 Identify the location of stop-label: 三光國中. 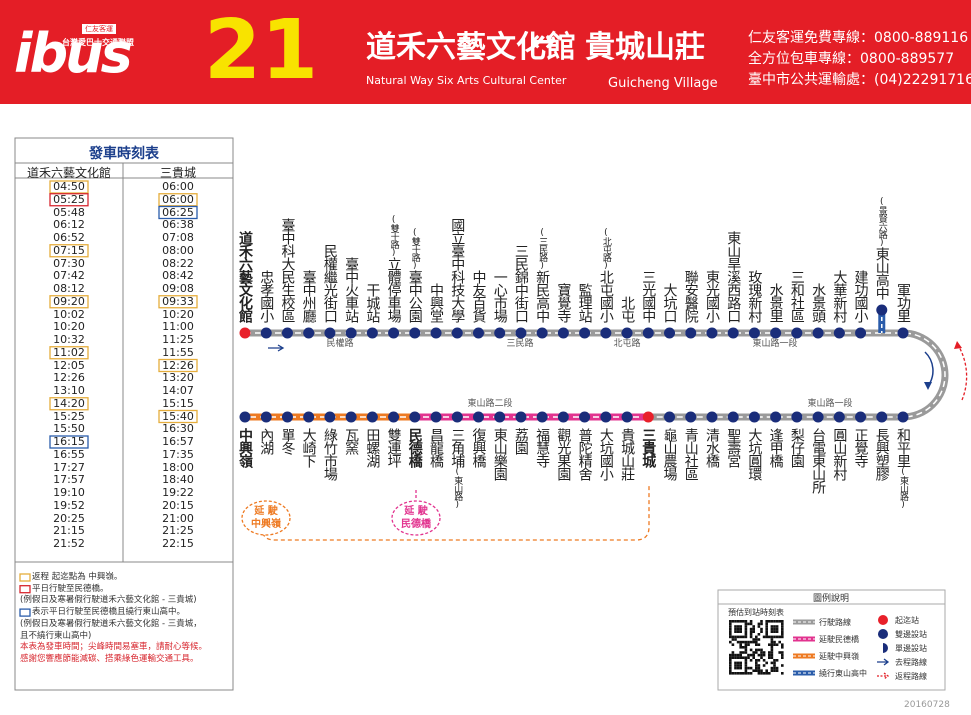
(648, 296).